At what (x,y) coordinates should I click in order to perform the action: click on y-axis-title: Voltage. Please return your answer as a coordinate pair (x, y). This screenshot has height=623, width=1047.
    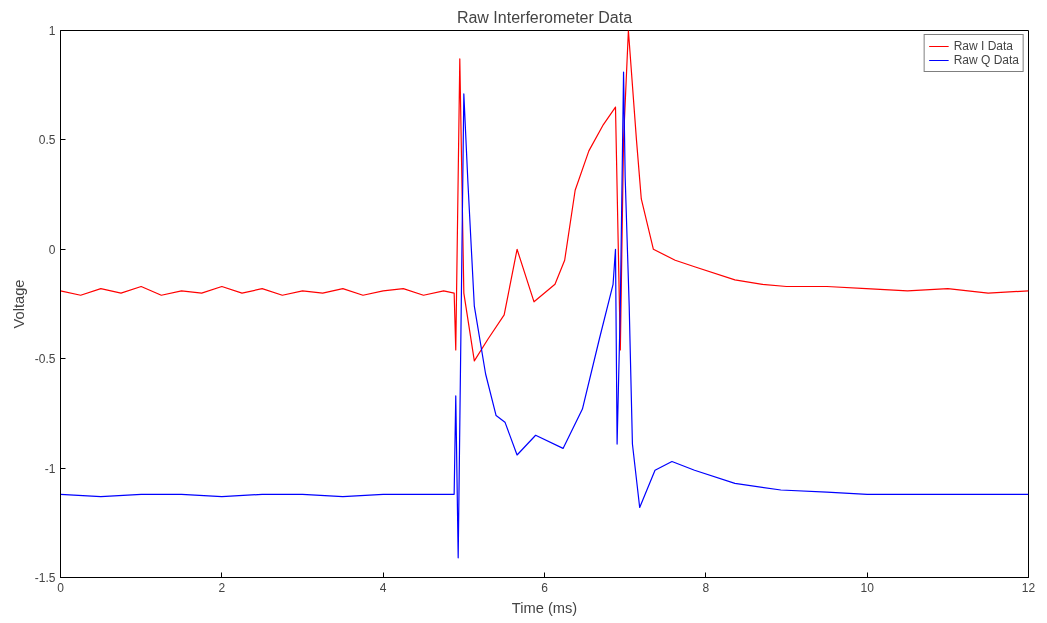
    Looking at the image, I should click on (18, 304).